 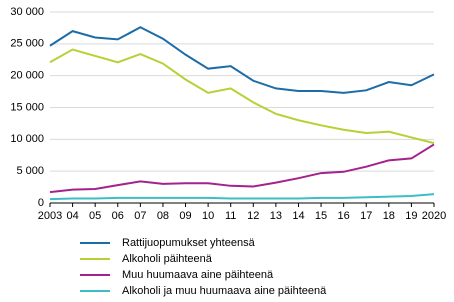 What do you see at coordinates (253, 216) in the screenshot?
I see `x-tick-label: 12` at bounding box center [253, 216].